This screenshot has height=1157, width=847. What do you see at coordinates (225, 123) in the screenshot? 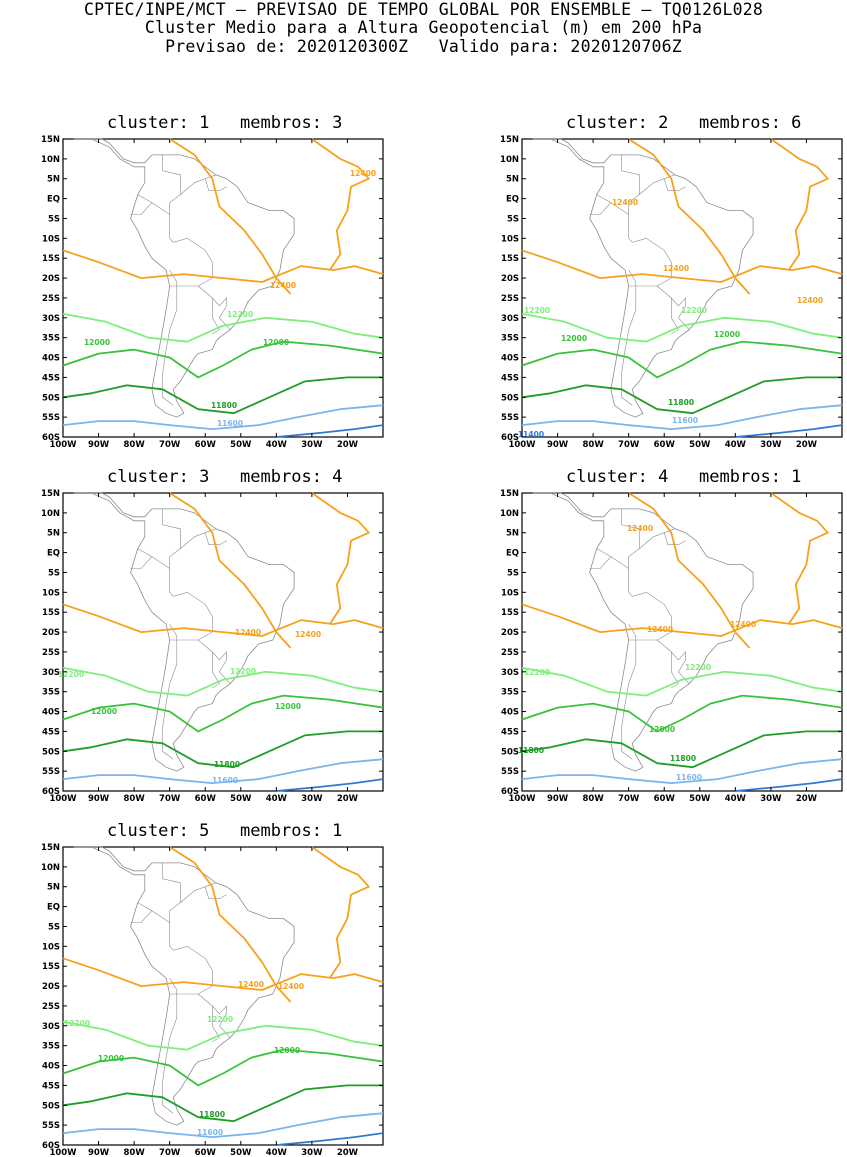
I see `panel-title: cluster: 1 membros: 3` at bounding box center [225, 123].